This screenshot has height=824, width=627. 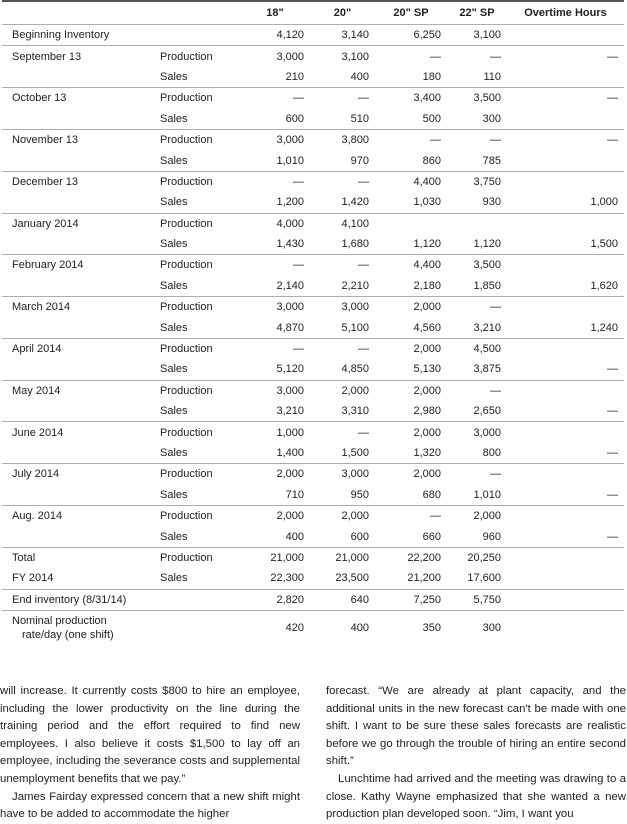 What do you see at coordinates (69, 599) in the screenshot?
I see `row-label: End inventory (8/31/14)` at bounding box center [69, 599].